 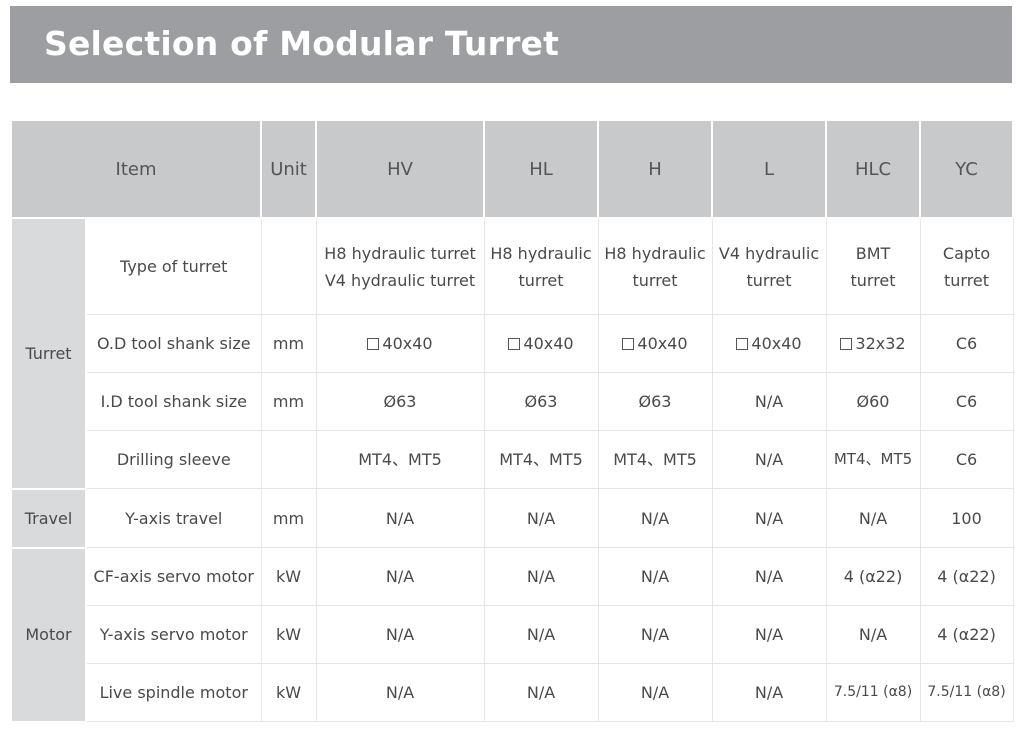 I want to click on group-label-turret: Turret, so click(x=48, y=353).